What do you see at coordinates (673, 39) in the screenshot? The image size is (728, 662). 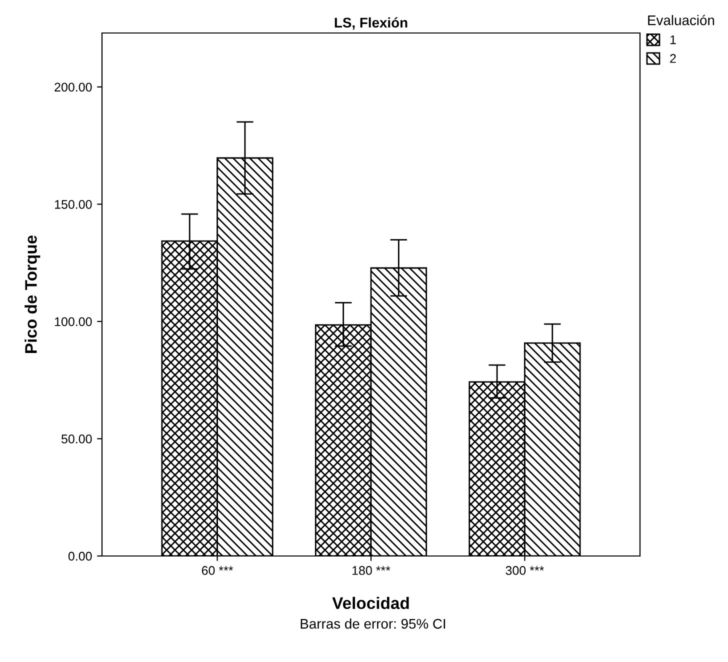 I see `legend-label: 1` at bounding box center [673, 39].